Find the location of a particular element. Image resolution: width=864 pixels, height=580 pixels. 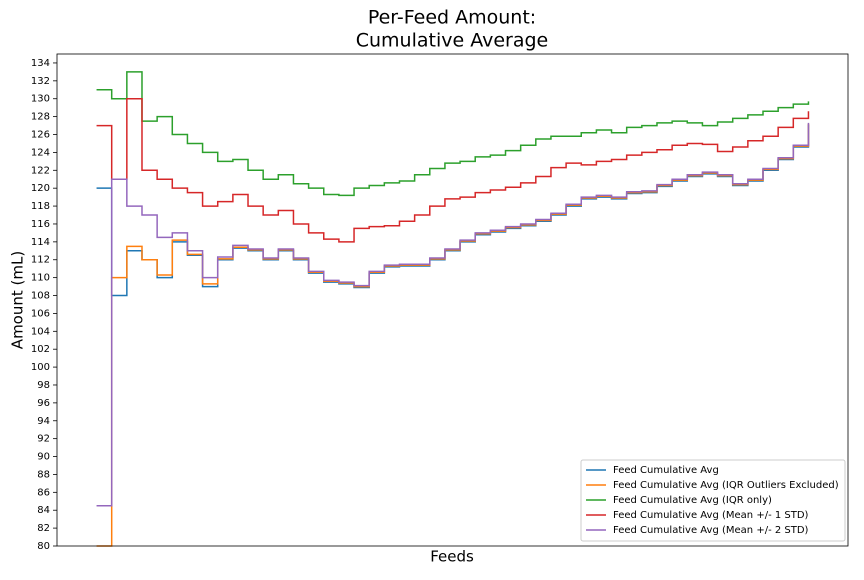

y-tick-label: 130 is located at coordinates (40, 99).